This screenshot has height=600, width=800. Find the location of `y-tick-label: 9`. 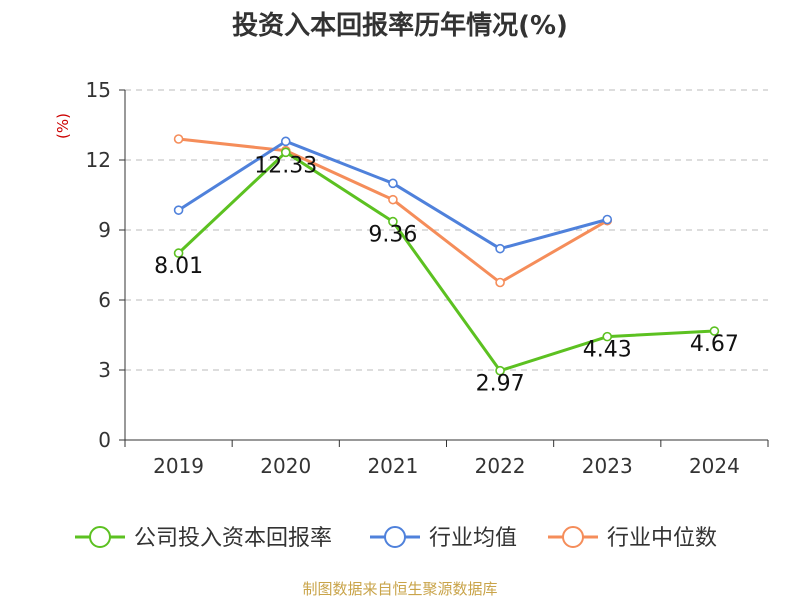

y-tick-label: 9 is located at coordinates (104, 230).